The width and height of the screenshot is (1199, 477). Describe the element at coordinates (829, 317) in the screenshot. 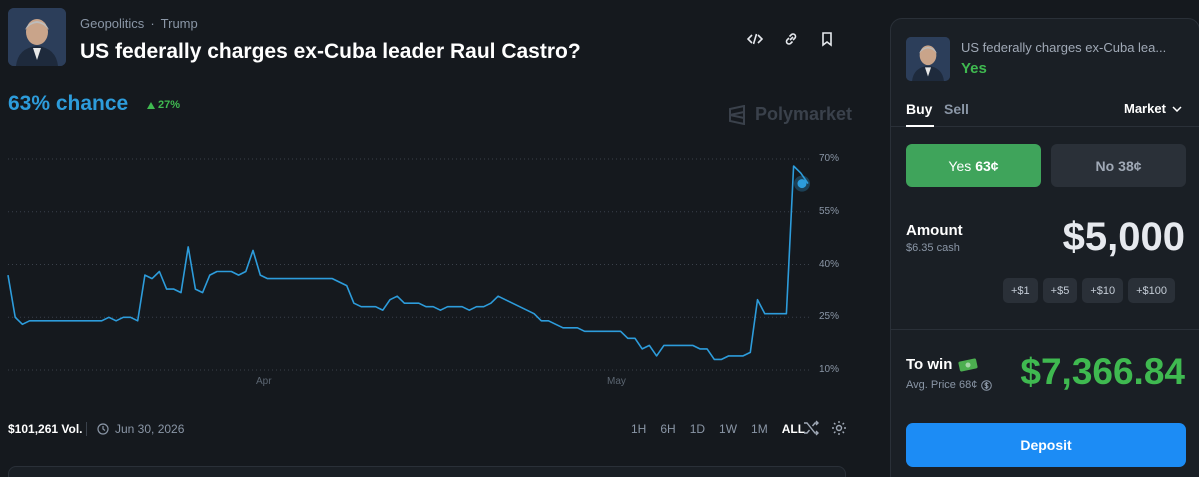

I see `y-tick-label: 25%` at that location.